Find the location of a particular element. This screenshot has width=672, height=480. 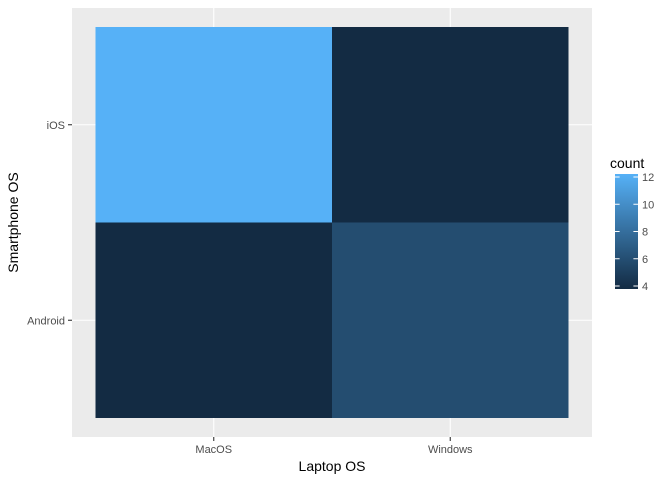

legend-title: count is located at coordinates (627, 163).